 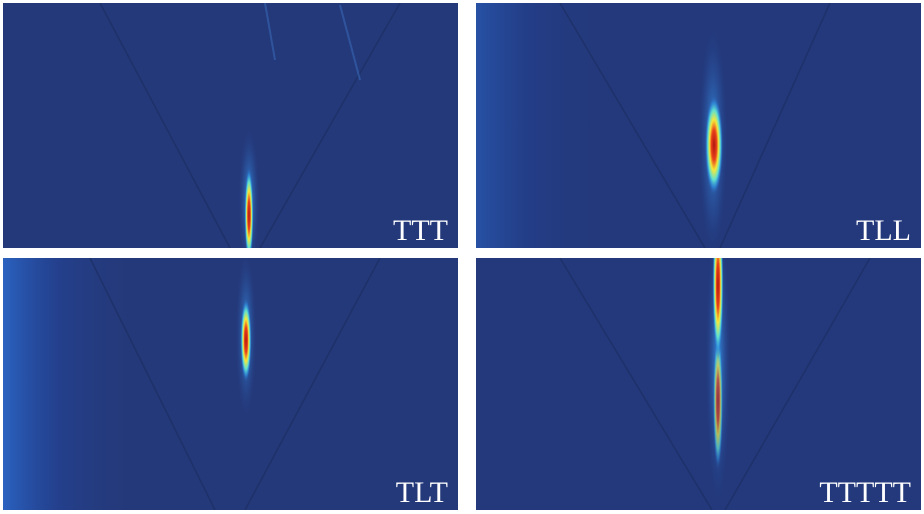 What do you see at coordinates (865, 492) in the screenshot?
I see `panel-label: TTTTT` at bounding box center [865, 492].